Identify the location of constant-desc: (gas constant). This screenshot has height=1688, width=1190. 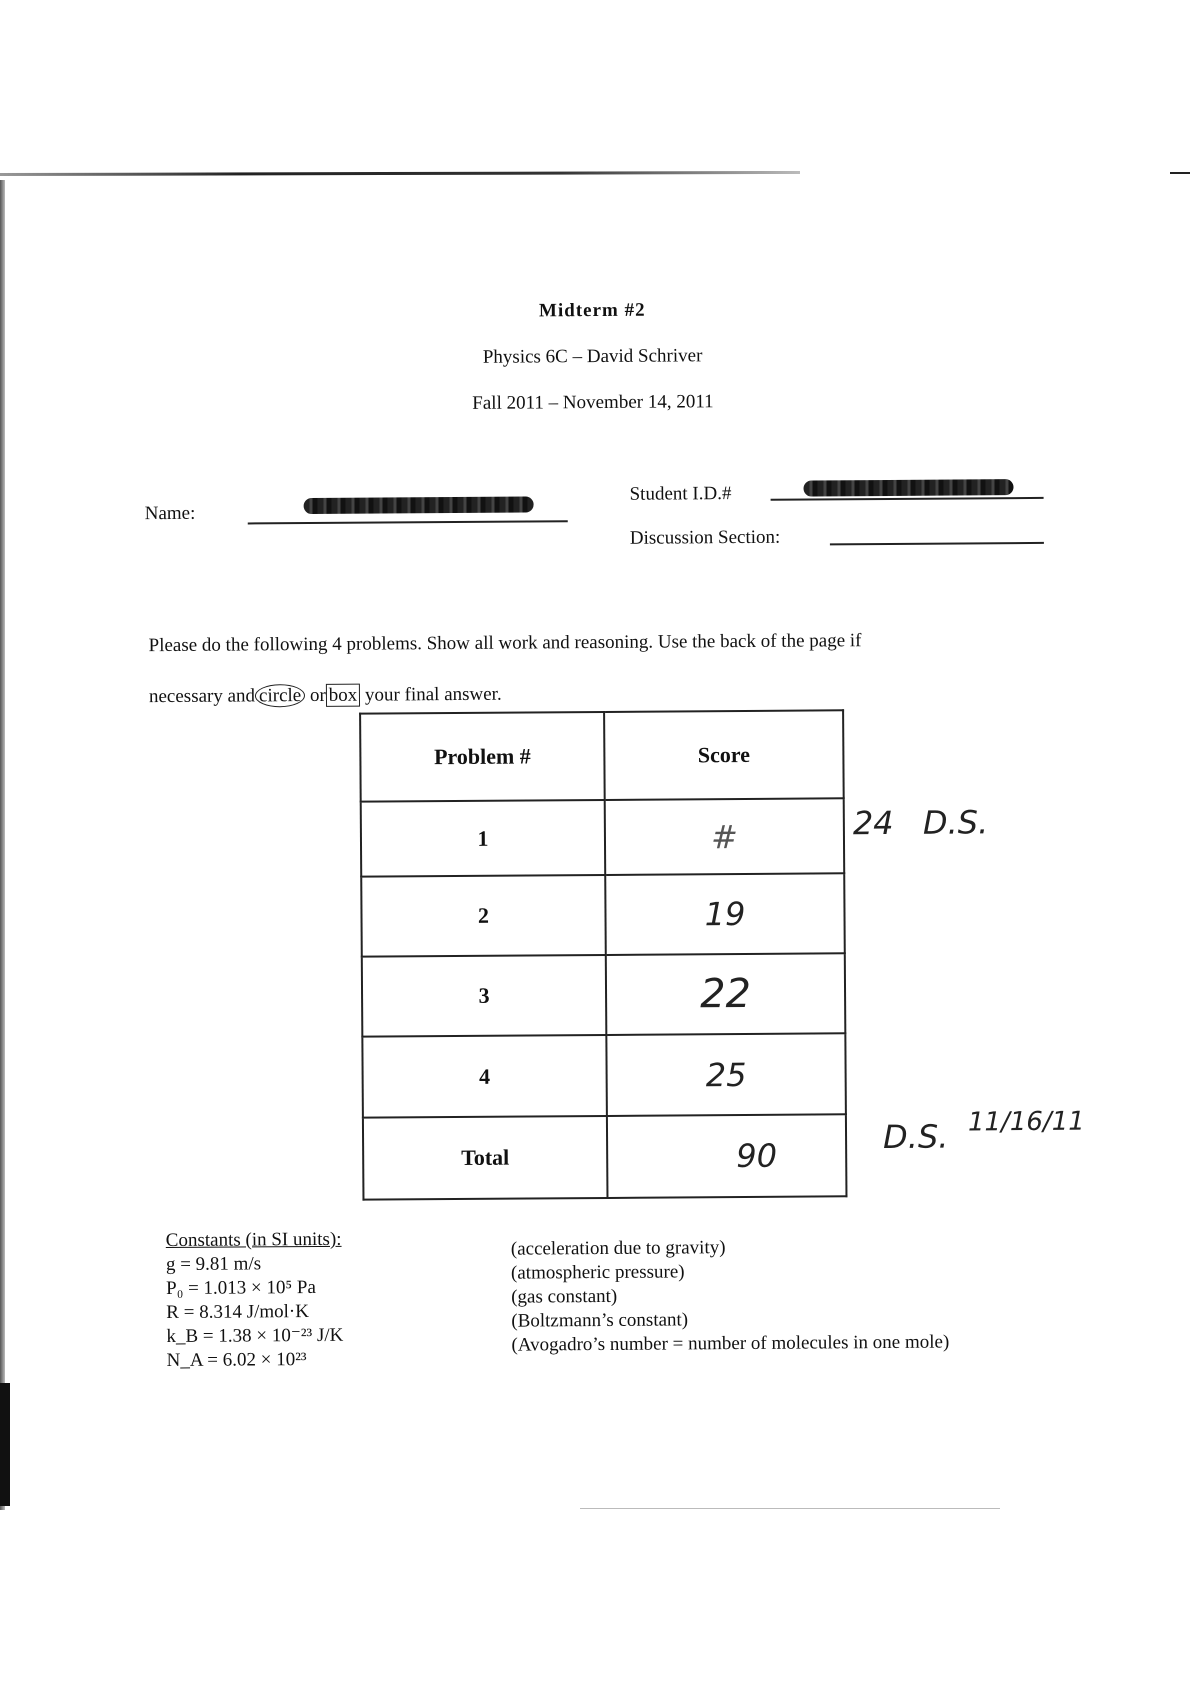
(564, 1296).